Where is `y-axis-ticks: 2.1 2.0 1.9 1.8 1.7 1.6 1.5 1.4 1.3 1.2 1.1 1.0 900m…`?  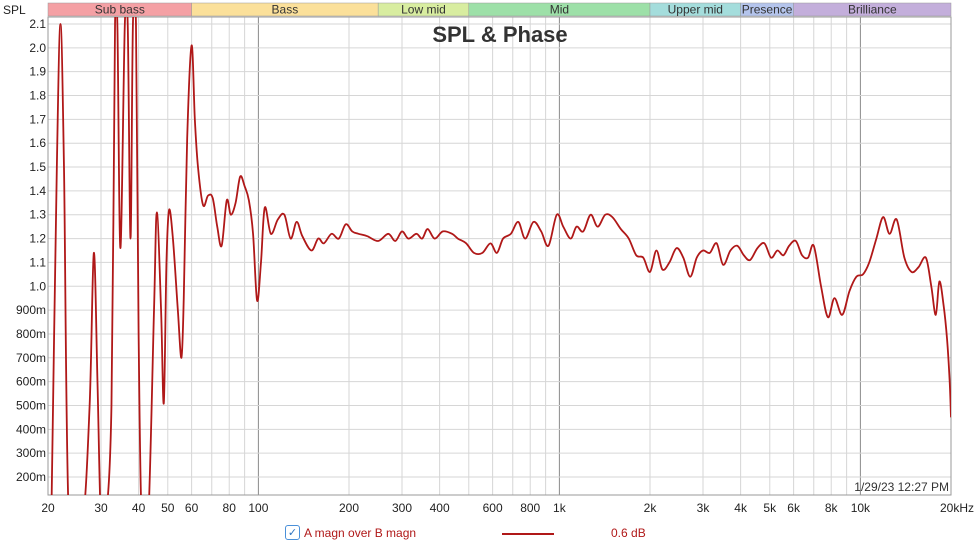 y-axis-ticks: 2.1 2.0 1.9 1.8 1.7 1.6 1.5 1.4 1.3 1.2 1.1 1.0 900m… is located at coordinates (31, 250).